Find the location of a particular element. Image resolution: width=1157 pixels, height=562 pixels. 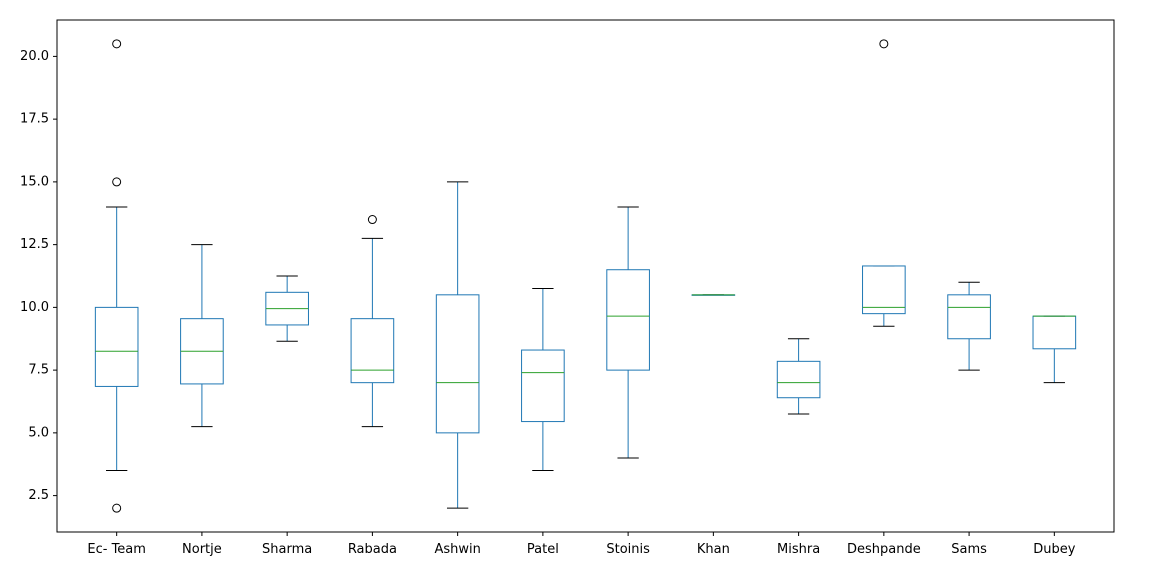

x-tick-label: Mishra is located at coordinates (798, 549).